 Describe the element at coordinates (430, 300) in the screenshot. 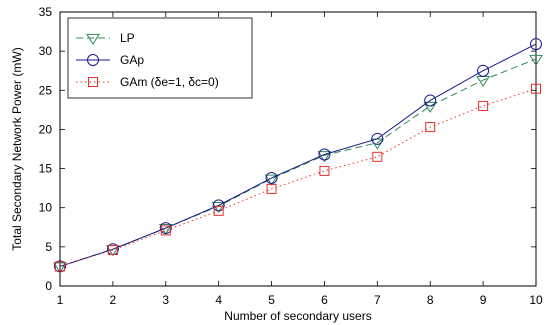

I see `x-tick-label: 8` at that location.